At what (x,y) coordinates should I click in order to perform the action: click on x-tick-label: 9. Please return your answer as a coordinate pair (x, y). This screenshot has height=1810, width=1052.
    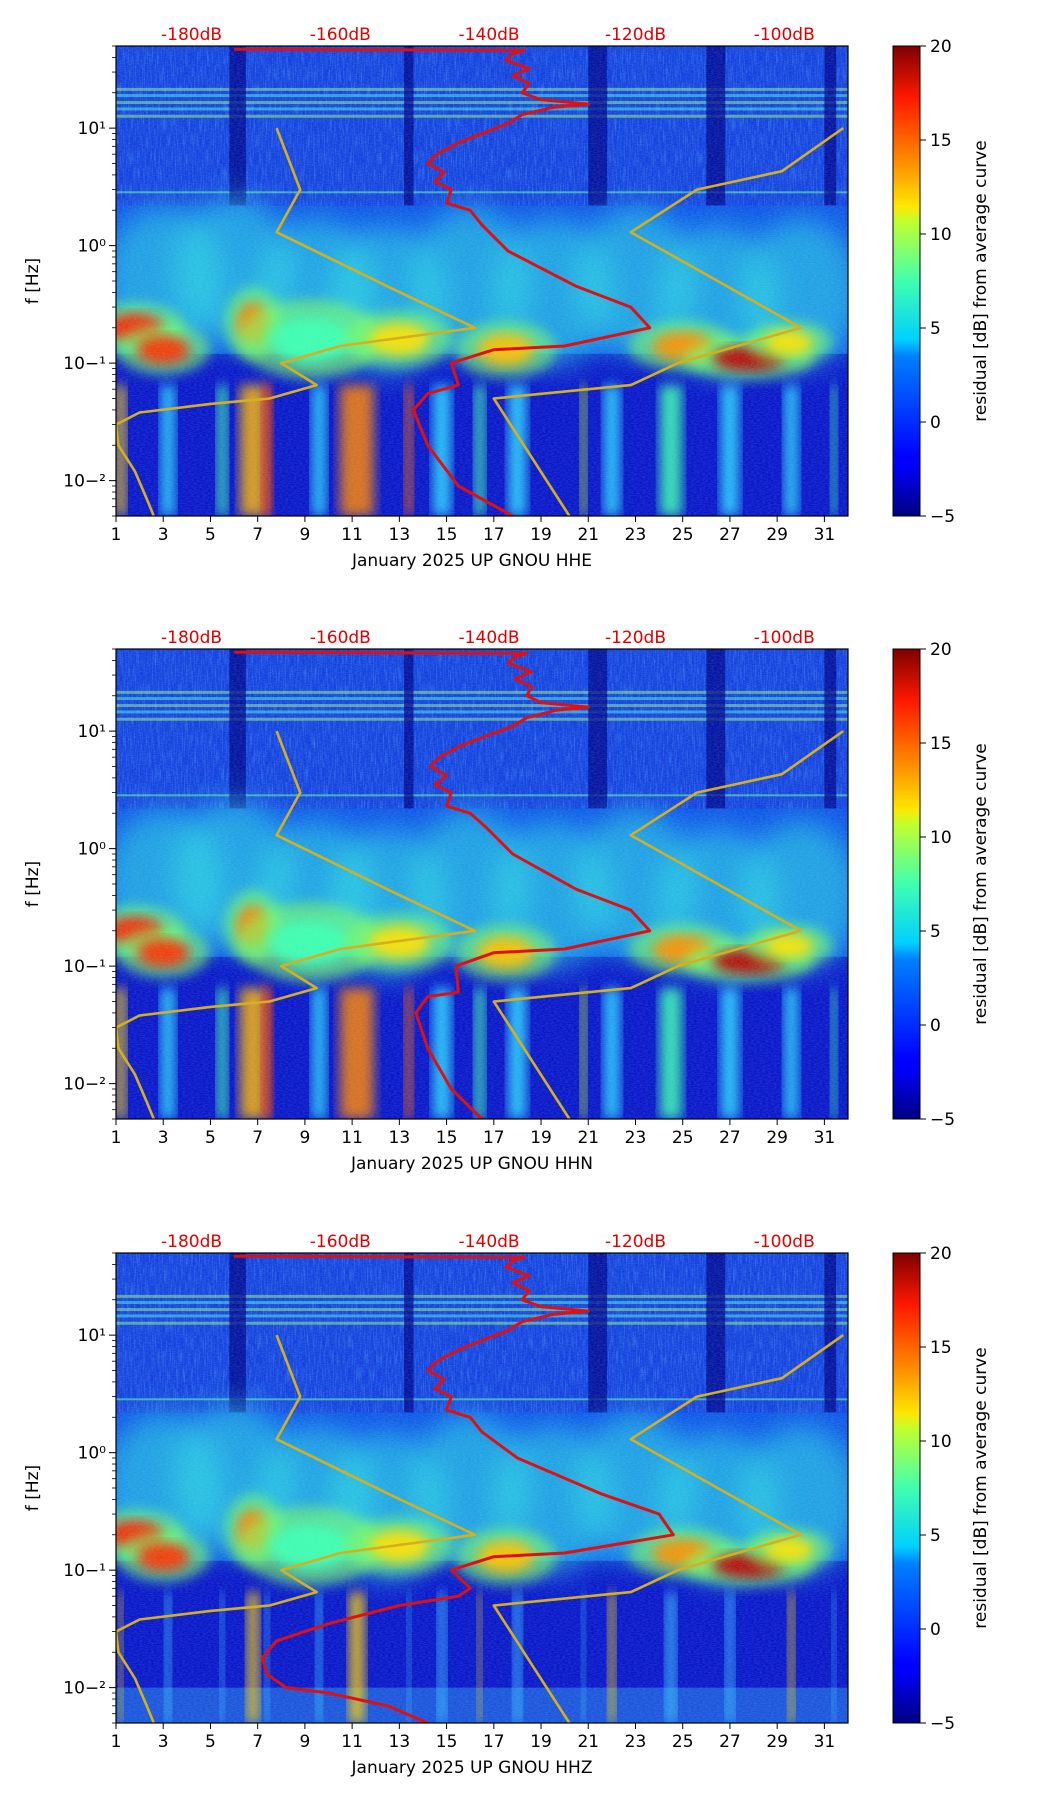
    Looking at the image, I should click on (304, 535).